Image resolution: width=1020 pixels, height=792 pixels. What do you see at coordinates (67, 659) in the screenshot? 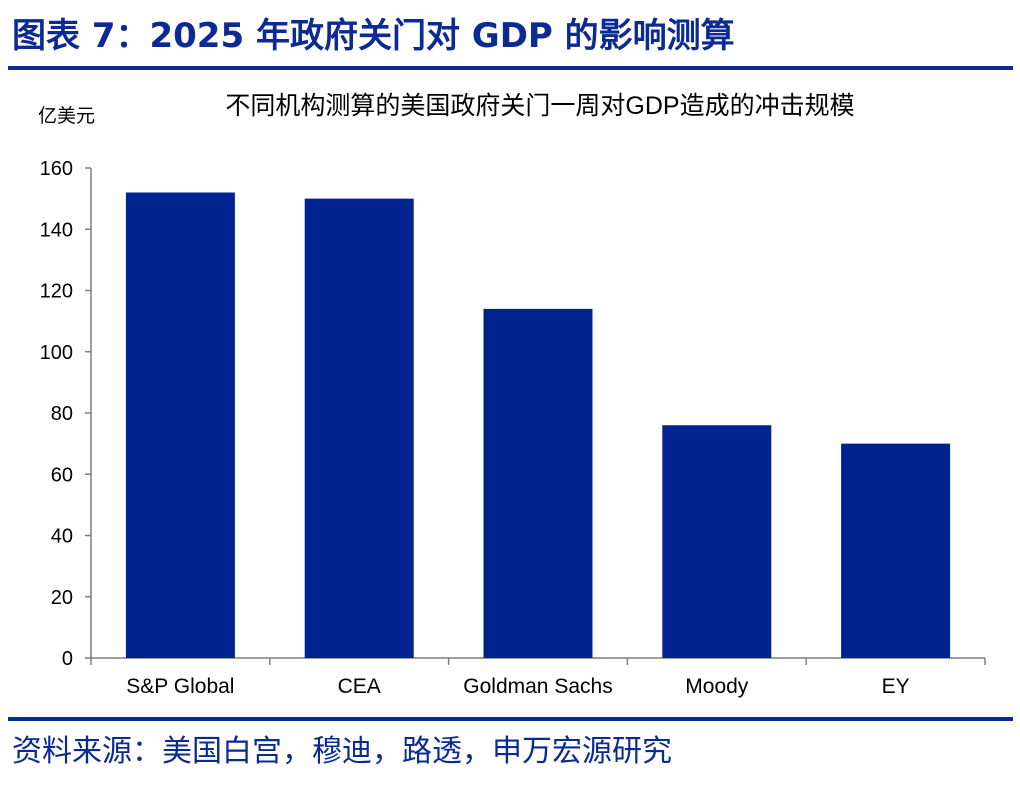
I see `y-tick-label: 0` at bounding box center [67, 659].